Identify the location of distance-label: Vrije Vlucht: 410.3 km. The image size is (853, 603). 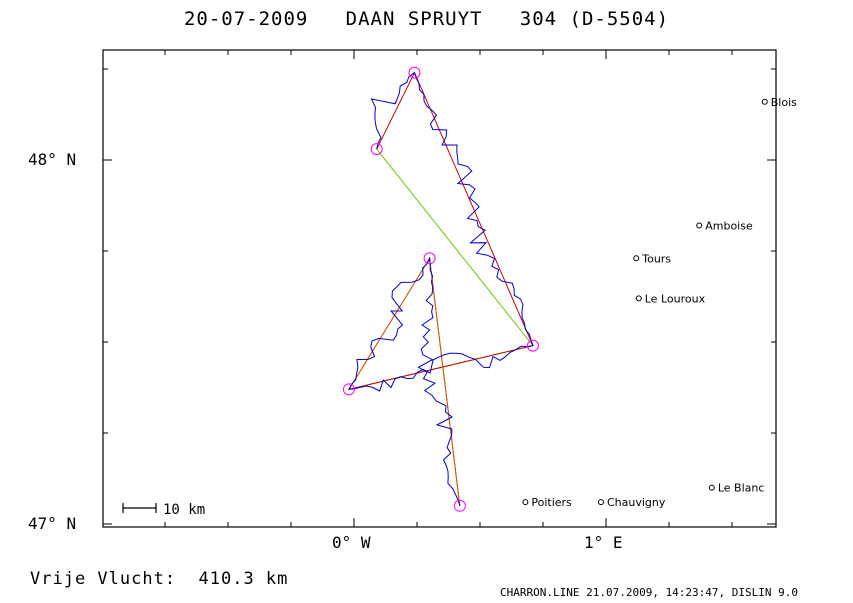
(159, 579).